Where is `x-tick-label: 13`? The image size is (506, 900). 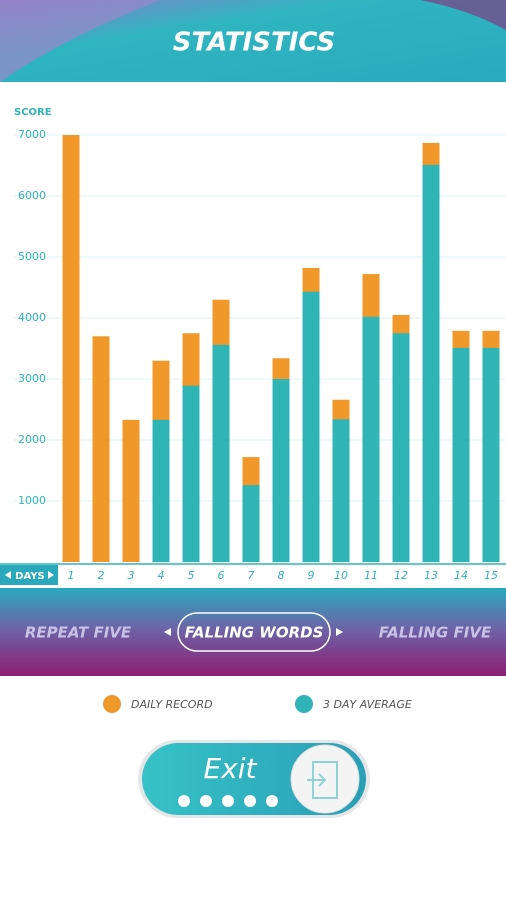
x-tick-label: 13 is located at coordinates (431, 575).